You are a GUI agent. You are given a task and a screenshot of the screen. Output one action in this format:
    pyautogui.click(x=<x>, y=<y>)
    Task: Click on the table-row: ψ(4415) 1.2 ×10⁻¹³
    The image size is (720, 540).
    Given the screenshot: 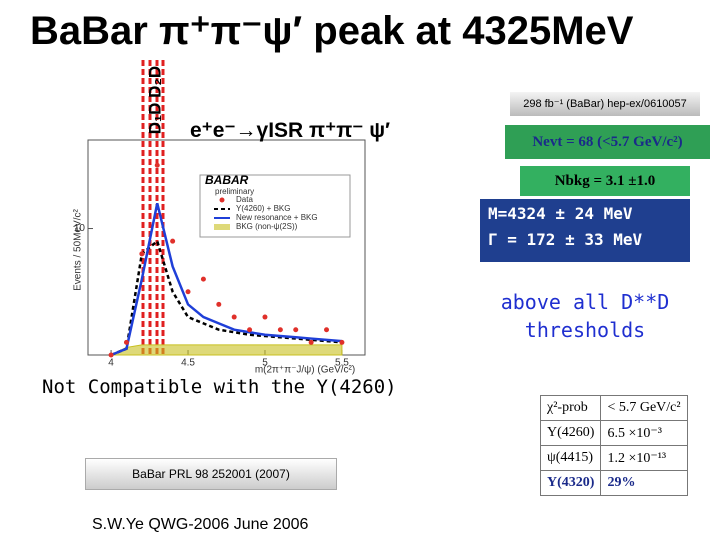 What is the action you would take?
    pyautogui.click(x=613, y=458)
    